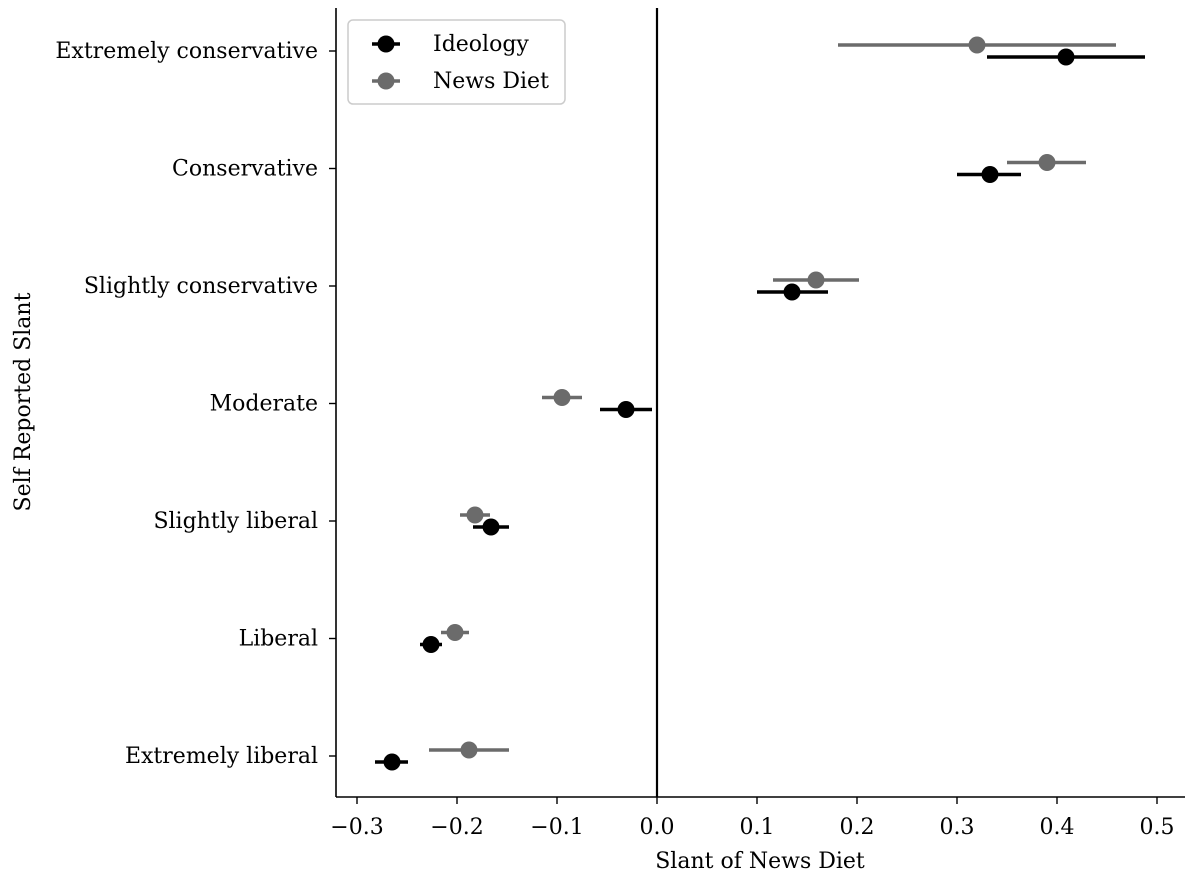 The image size is (1185, 876). Describe the element at coordinates (760, 861) in the screenshot. I see `x-axis-label: Slant of News Diet` at that location.